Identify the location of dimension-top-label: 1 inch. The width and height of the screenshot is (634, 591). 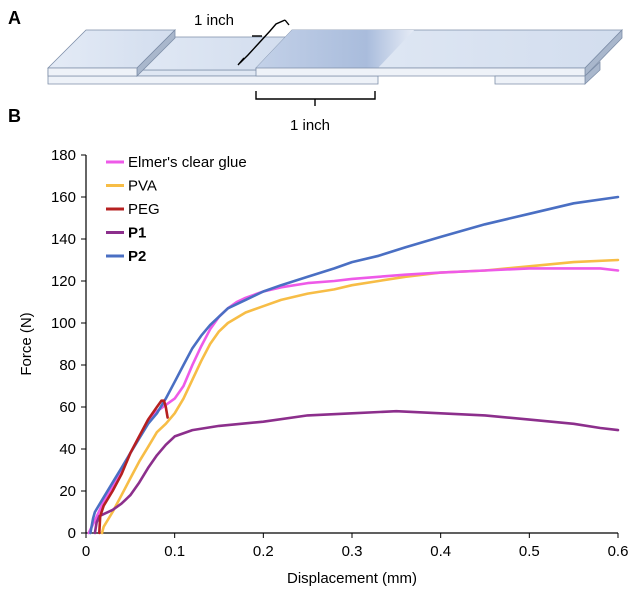
(214, 20).